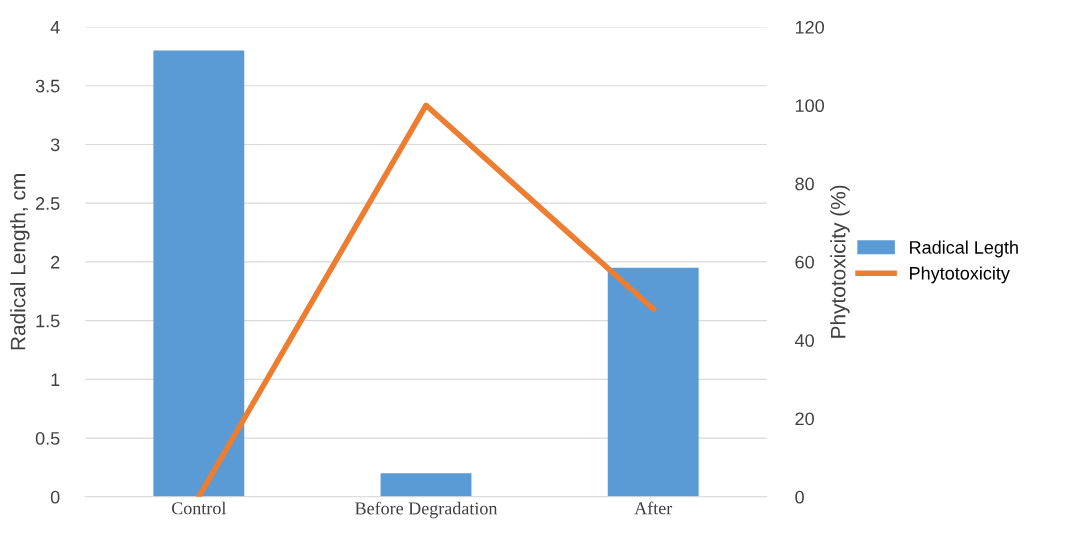 Image resolution: width=1065 pixels, height=540 pixels. What do you see at coordinates (55, 497) in the screenshot?
I see `y-tick-label: 0` at bounding box center [55, 497].